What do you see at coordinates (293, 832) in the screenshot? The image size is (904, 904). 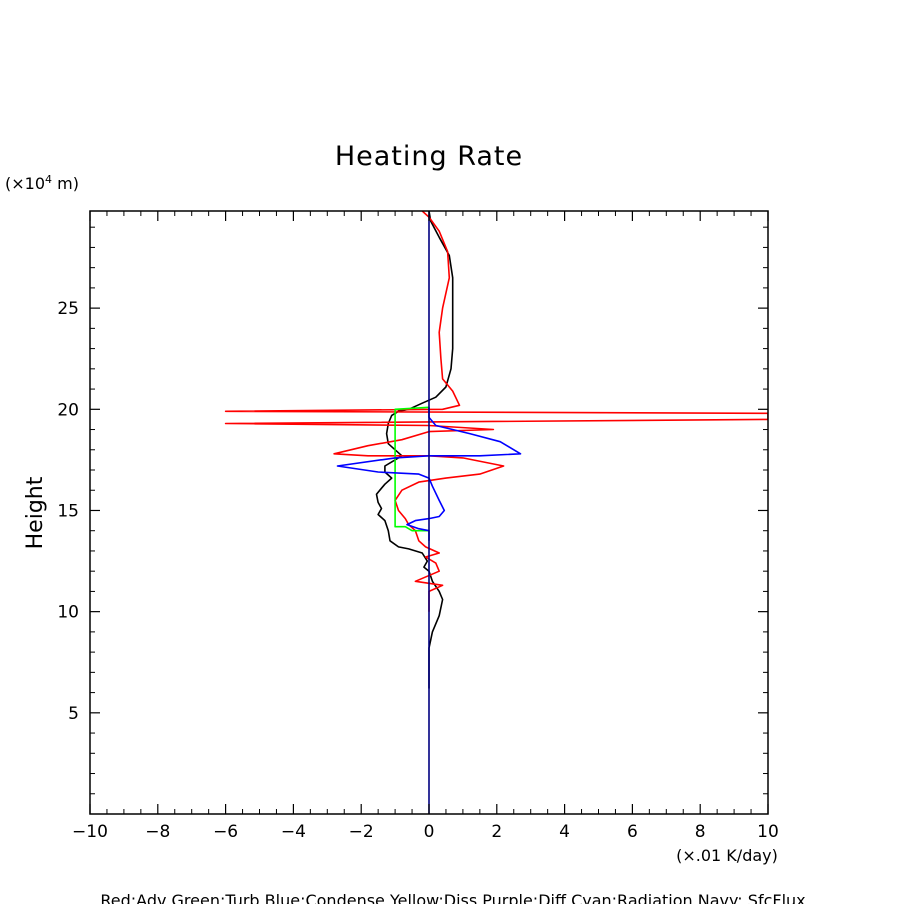 I see `x-tick-label: −4` at bounding box center [293, 832].